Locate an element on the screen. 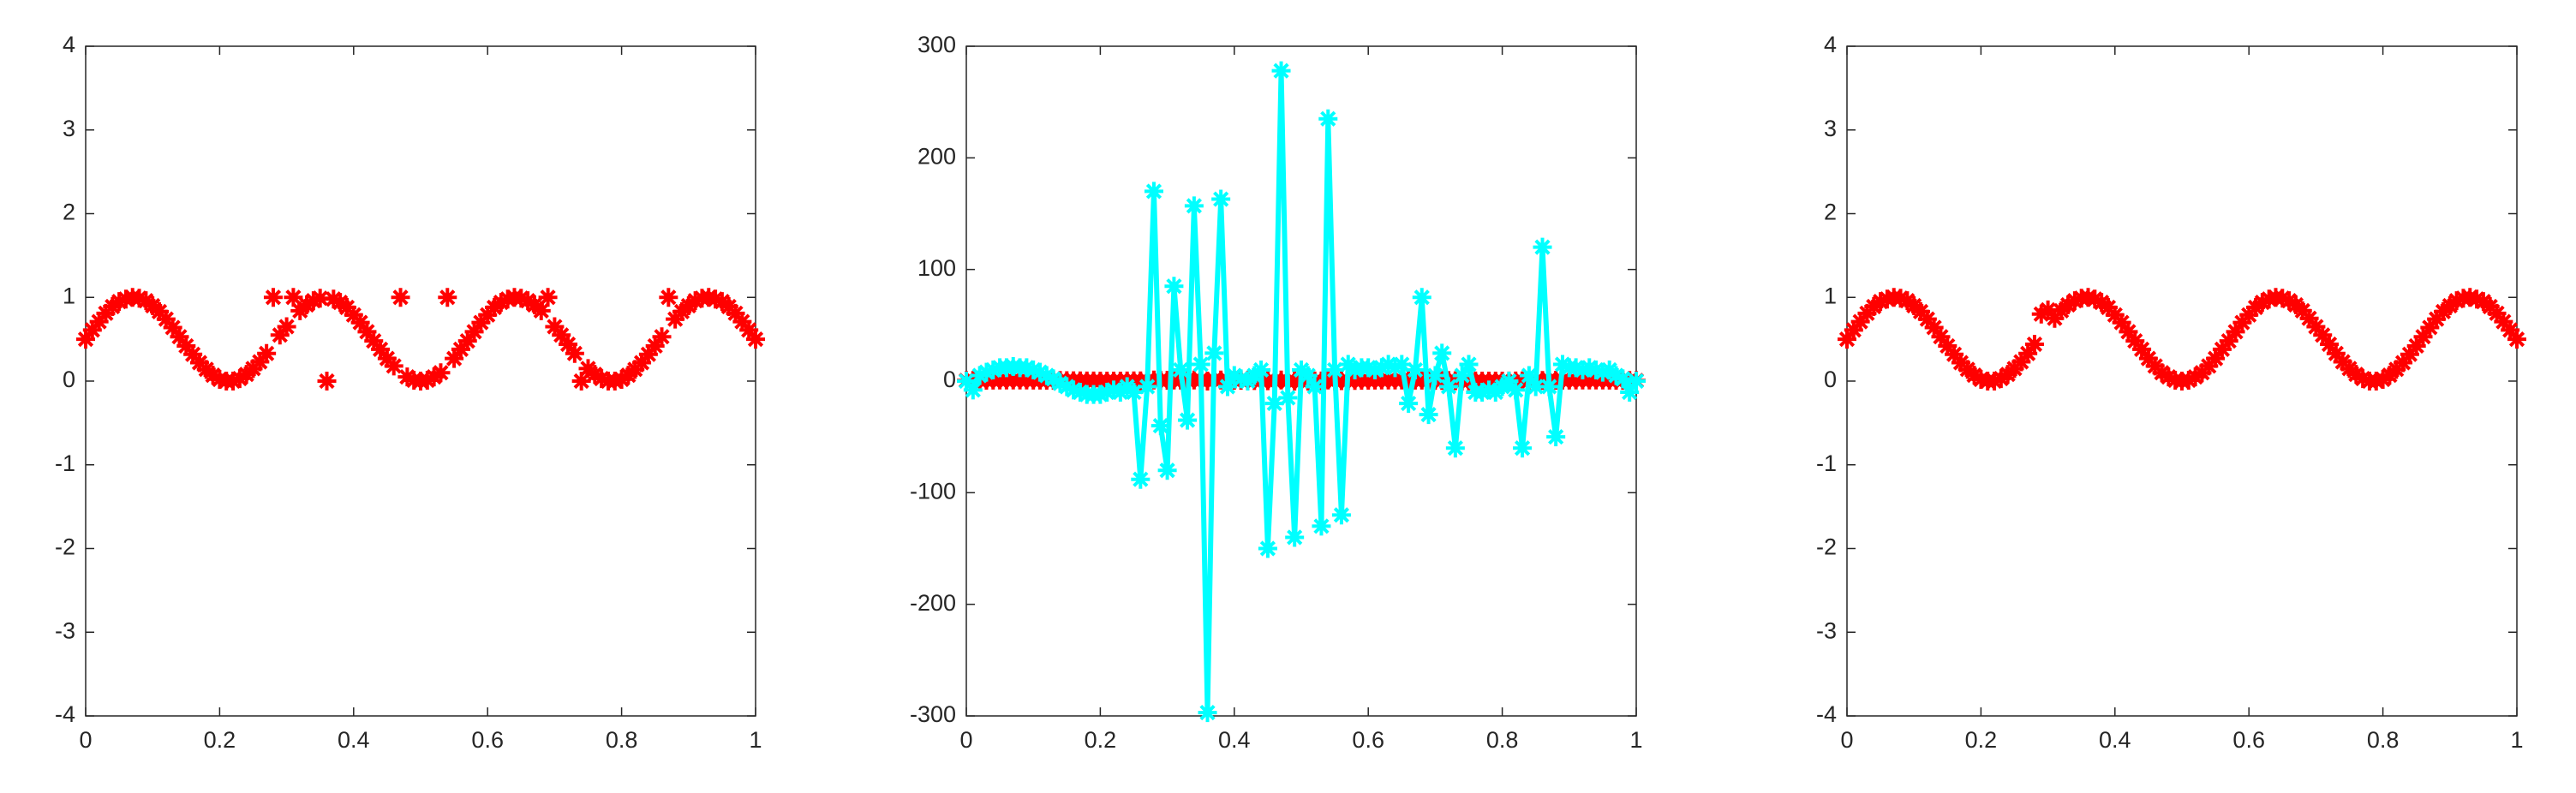  y-tick-label: -2 is located at coordinates (65, 547).